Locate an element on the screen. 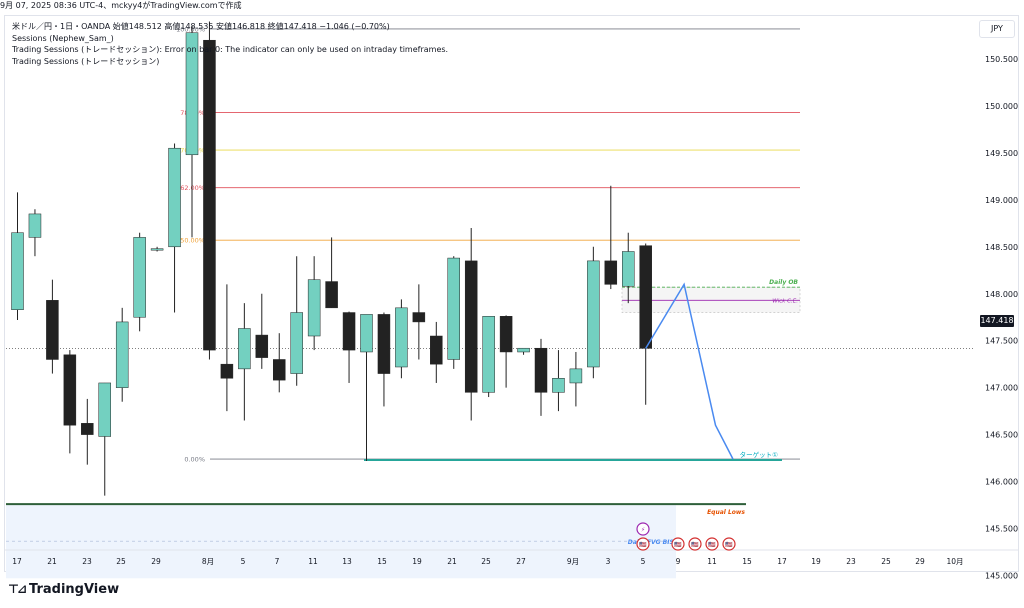 This screenshot has height=608, width=1024. y-axis-tick: 149.500 is located at coordinates (1001, 153).